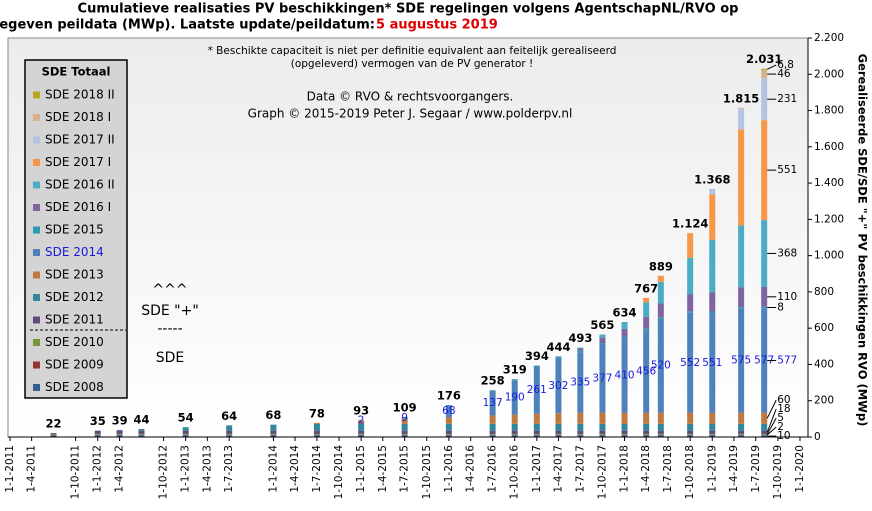  Describe the element at coordinates (339, 472) in the screenshot. I see `x-tick-label: 1-10-2014` at that location.